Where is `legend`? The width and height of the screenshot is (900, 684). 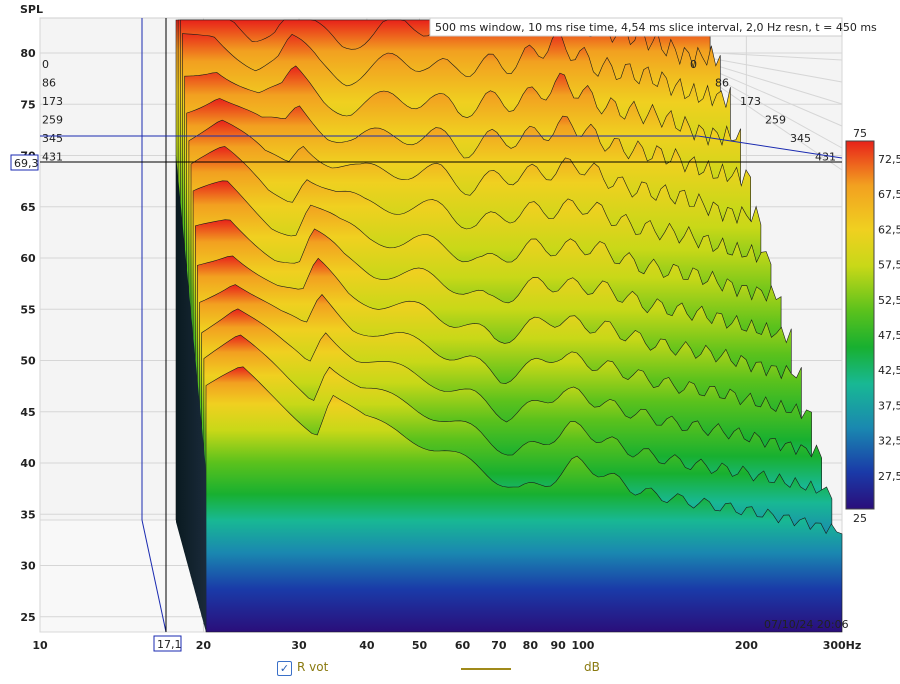
legend is located at coordinates (450, 669).